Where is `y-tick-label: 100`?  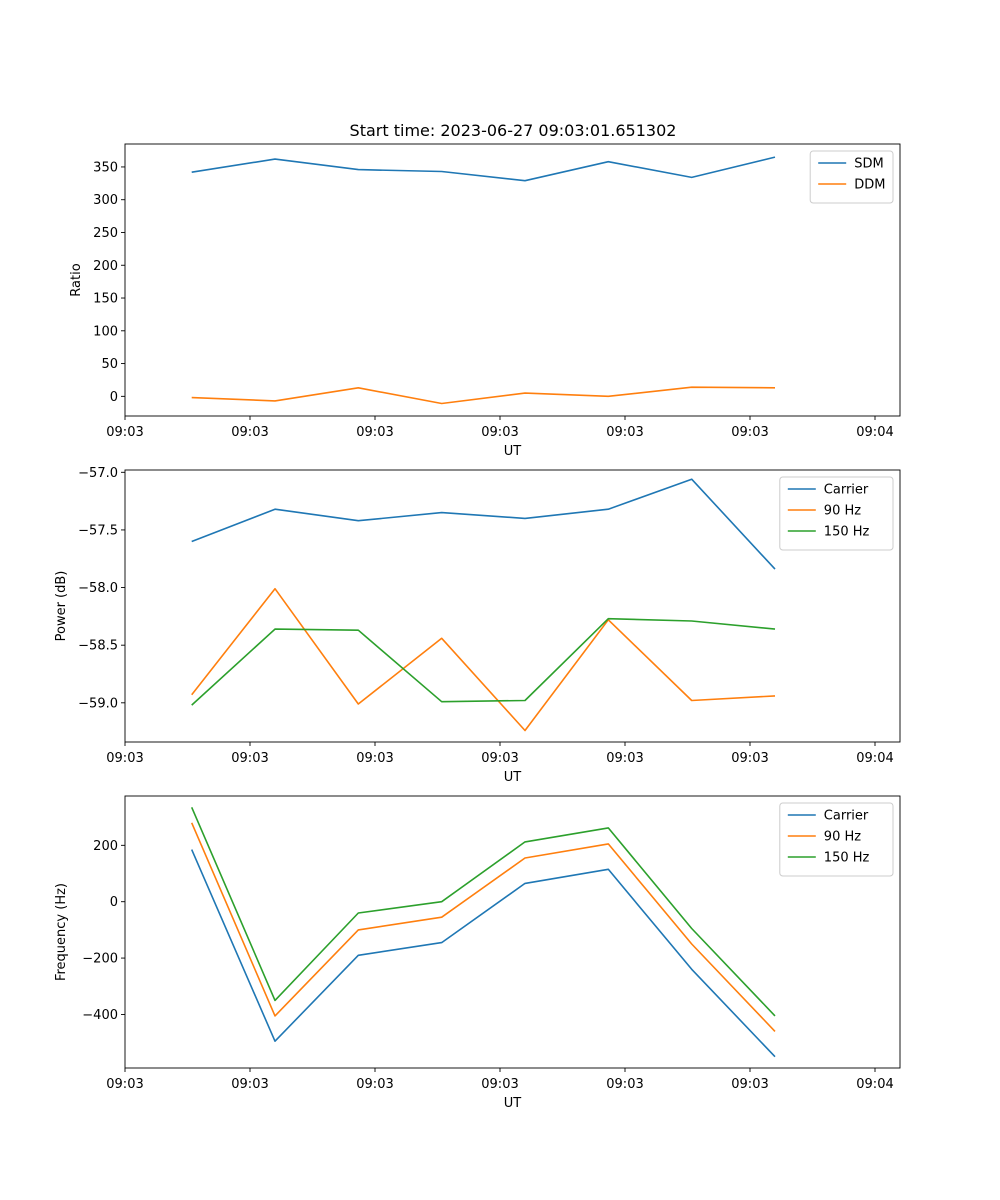
y-tick-label: 100 is located at coordinates (105, 331).